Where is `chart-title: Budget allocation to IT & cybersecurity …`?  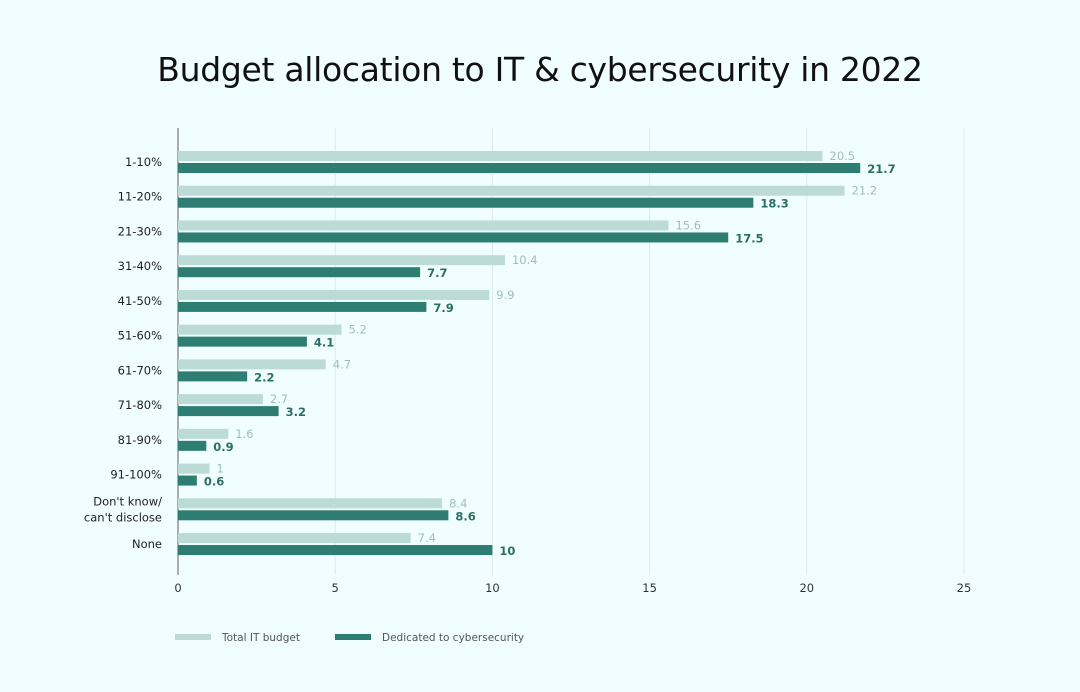 chart-title: Budget allocation to IT & cybersecurity … is located at coordinates (540, 69).